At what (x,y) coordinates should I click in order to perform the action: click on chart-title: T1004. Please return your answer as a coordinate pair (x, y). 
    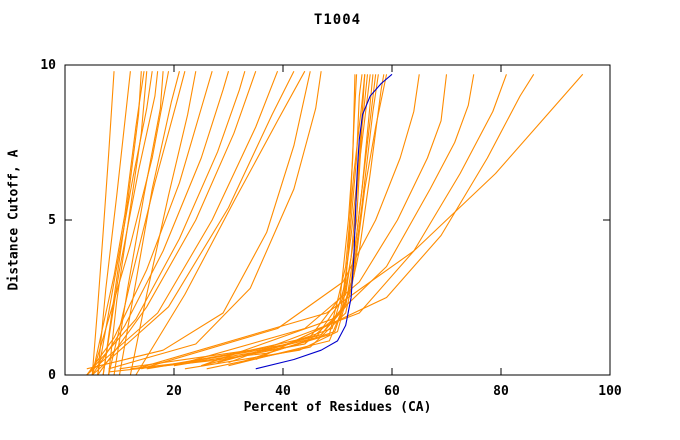
    Looking at the image, I should click on (337, 20).